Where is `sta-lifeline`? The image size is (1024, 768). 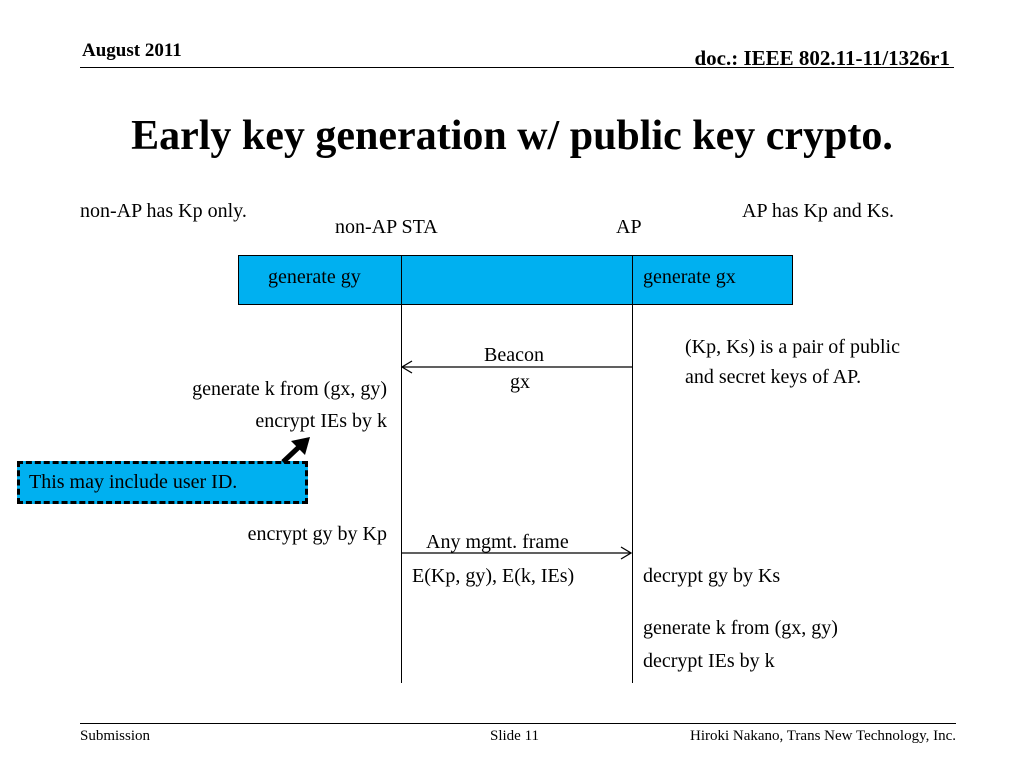 sta-lifeline is located at coordinates (401, 494).